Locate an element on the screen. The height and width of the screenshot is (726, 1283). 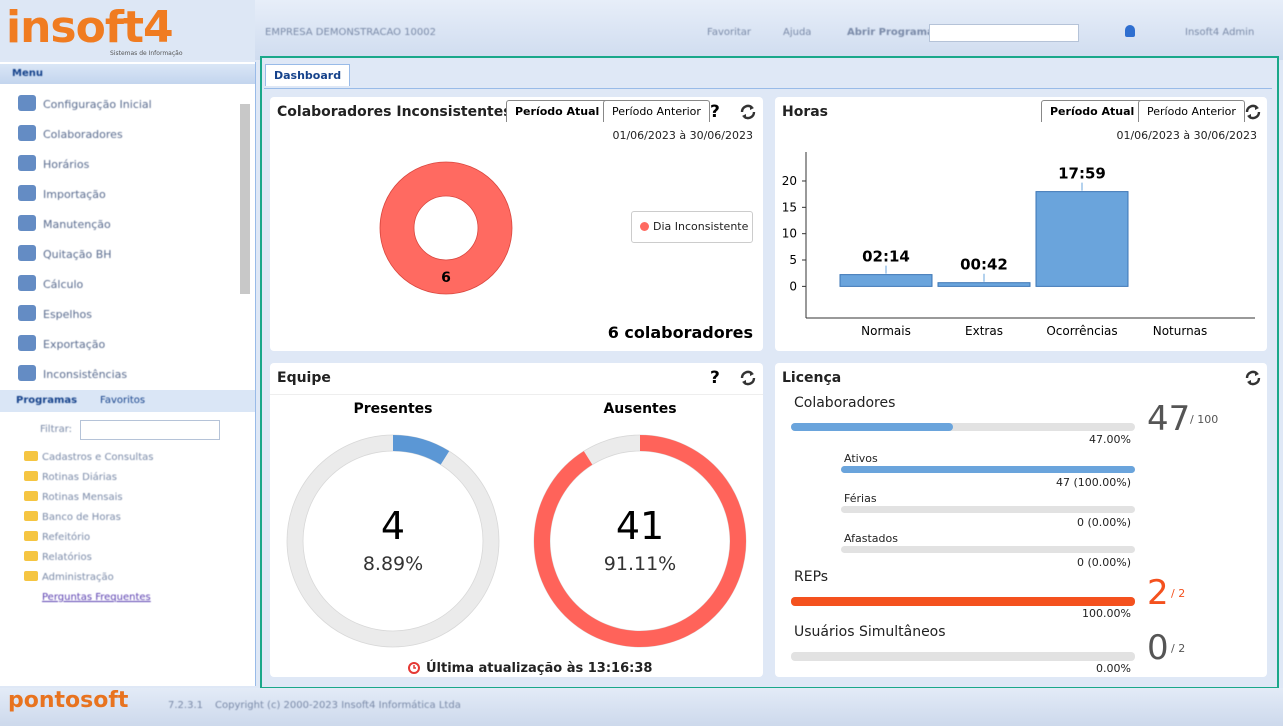
tab-line is located at coordinates (768, 88).